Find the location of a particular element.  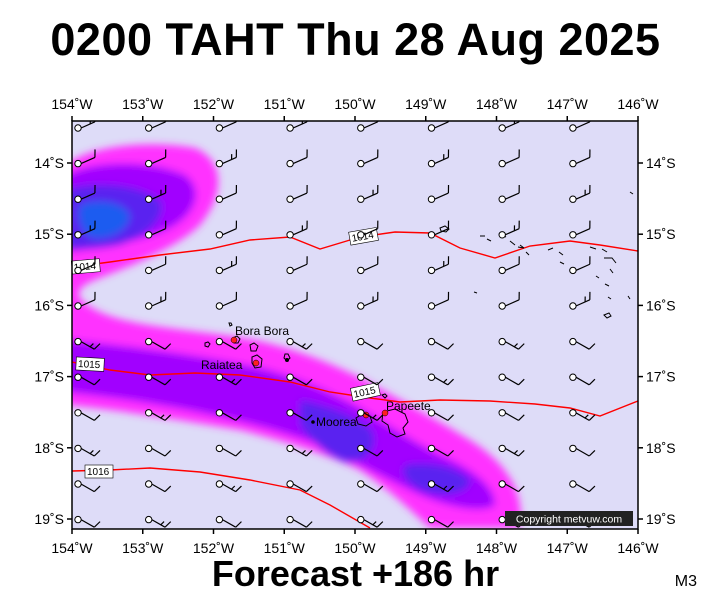

model-label: M3 is located at coordinates (685, 581).